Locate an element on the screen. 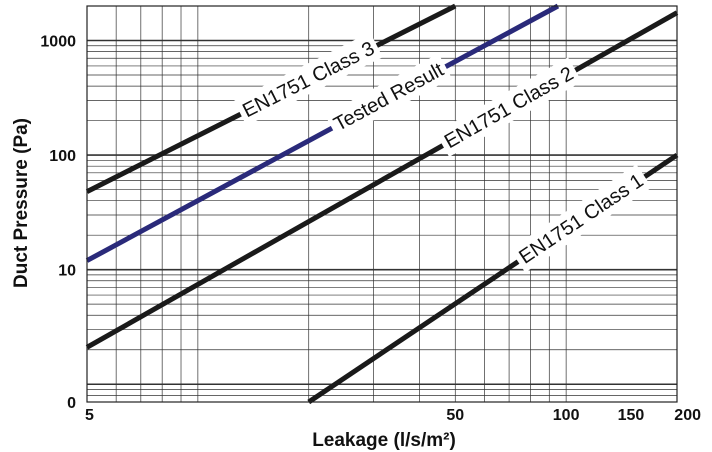  y-tick-label: 1000 is located at coordinates (58, 41).